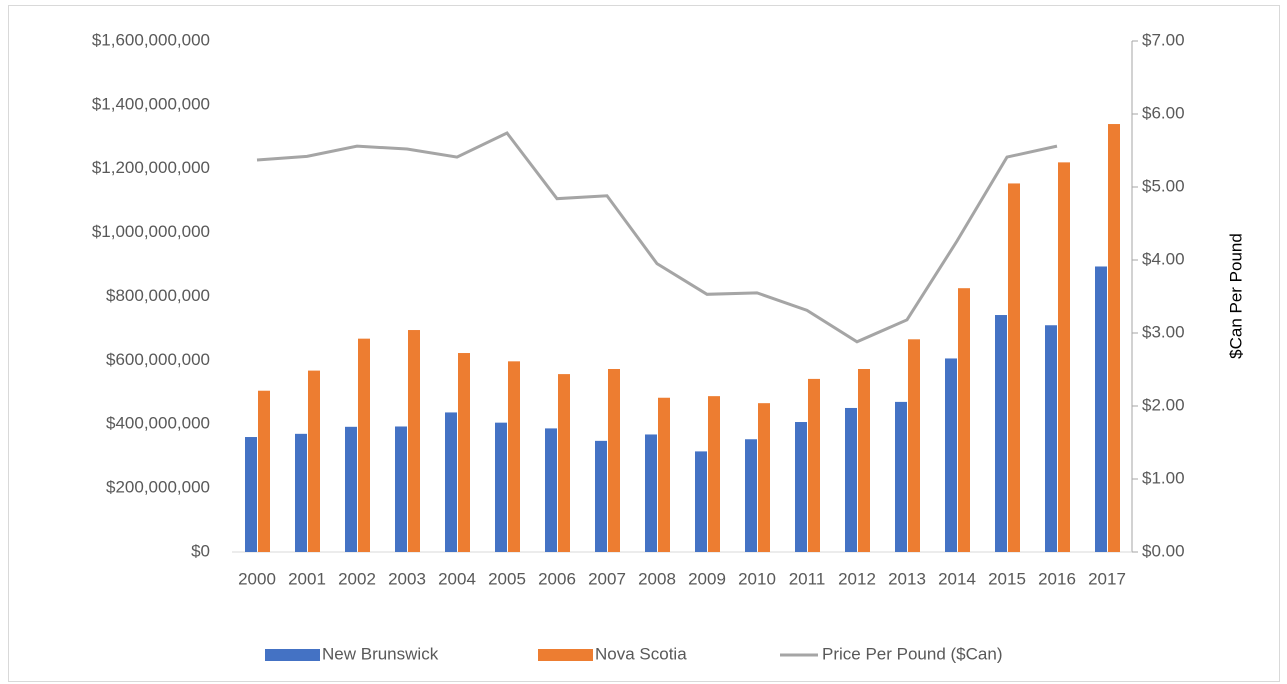 This screenshot has width=1287, height=684. What do you see at coordinates (158, 487) in the screenshot?
I see `y-tick-label: $200,000,000` at bounding box center [158, 487].